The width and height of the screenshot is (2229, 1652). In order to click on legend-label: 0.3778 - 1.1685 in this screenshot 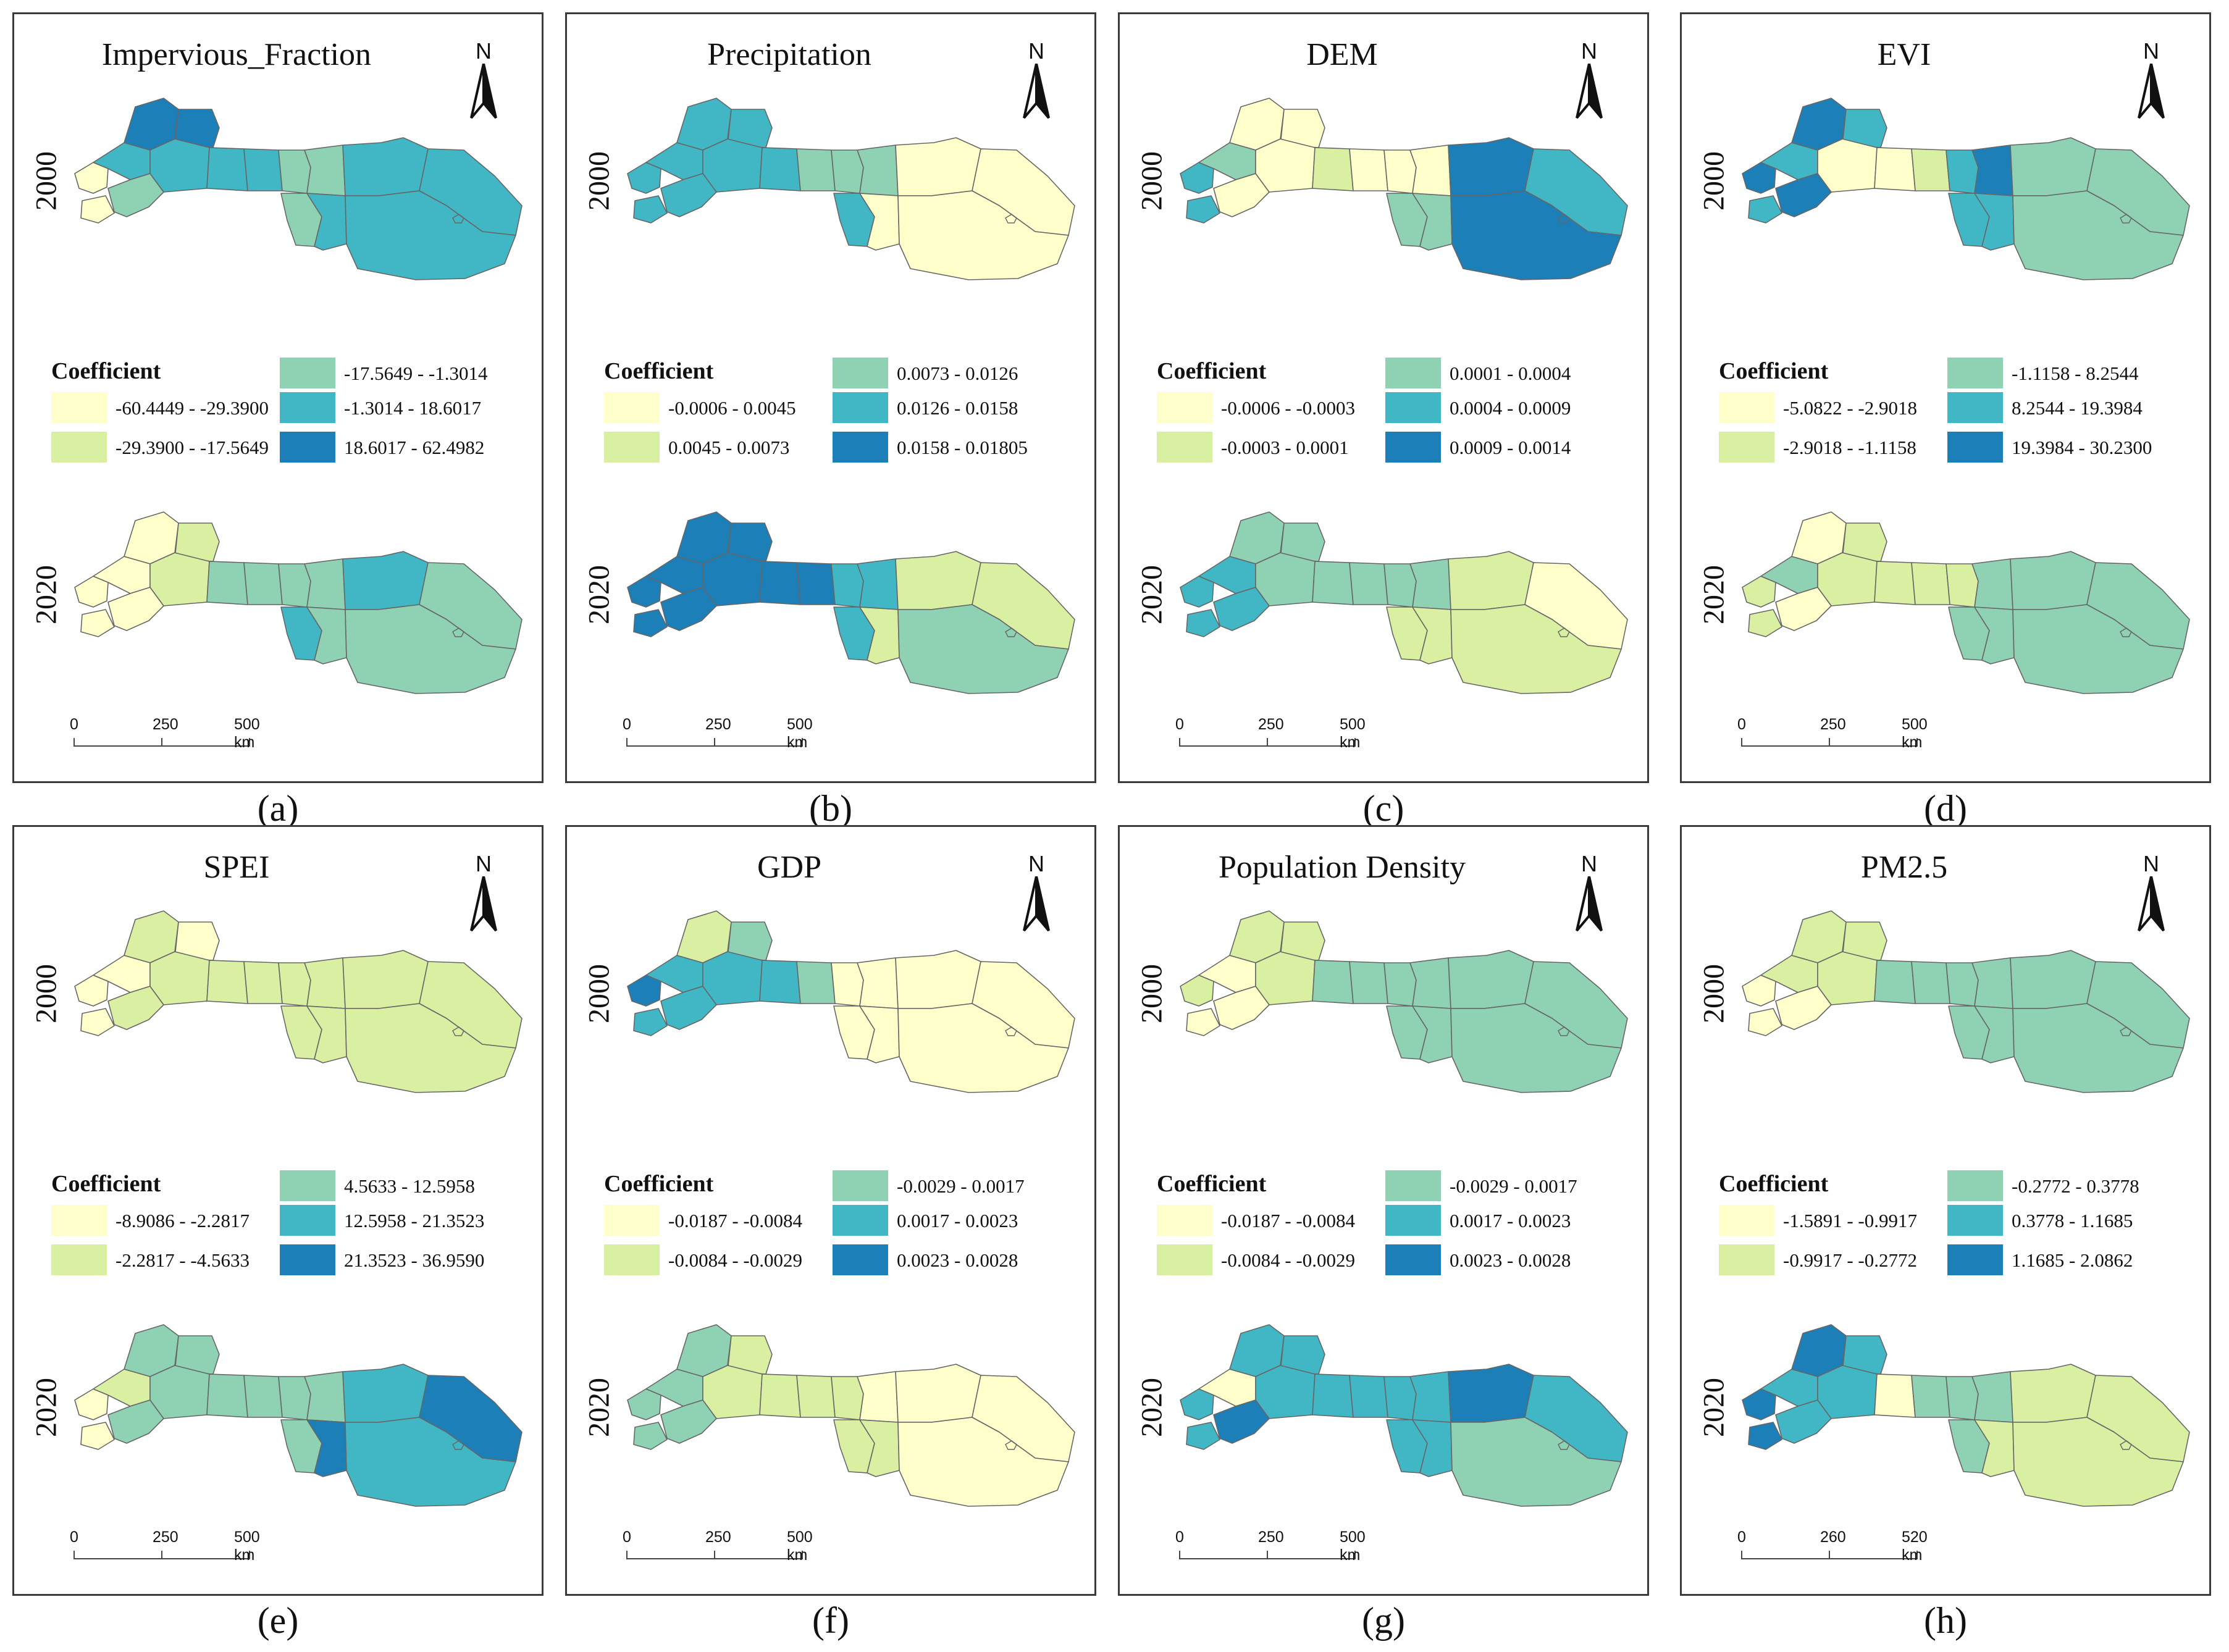, I will do `click(2072, 1220)`.